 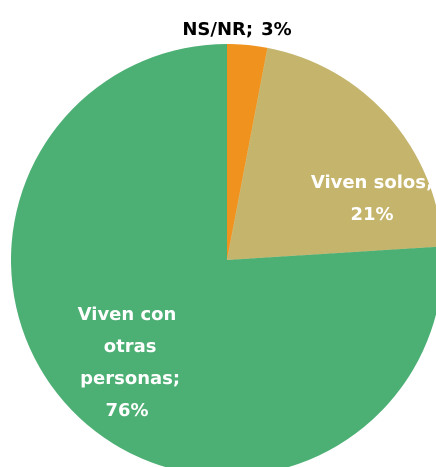 I want to click on slice-value-label: 3%, so click(x=276, y=29).